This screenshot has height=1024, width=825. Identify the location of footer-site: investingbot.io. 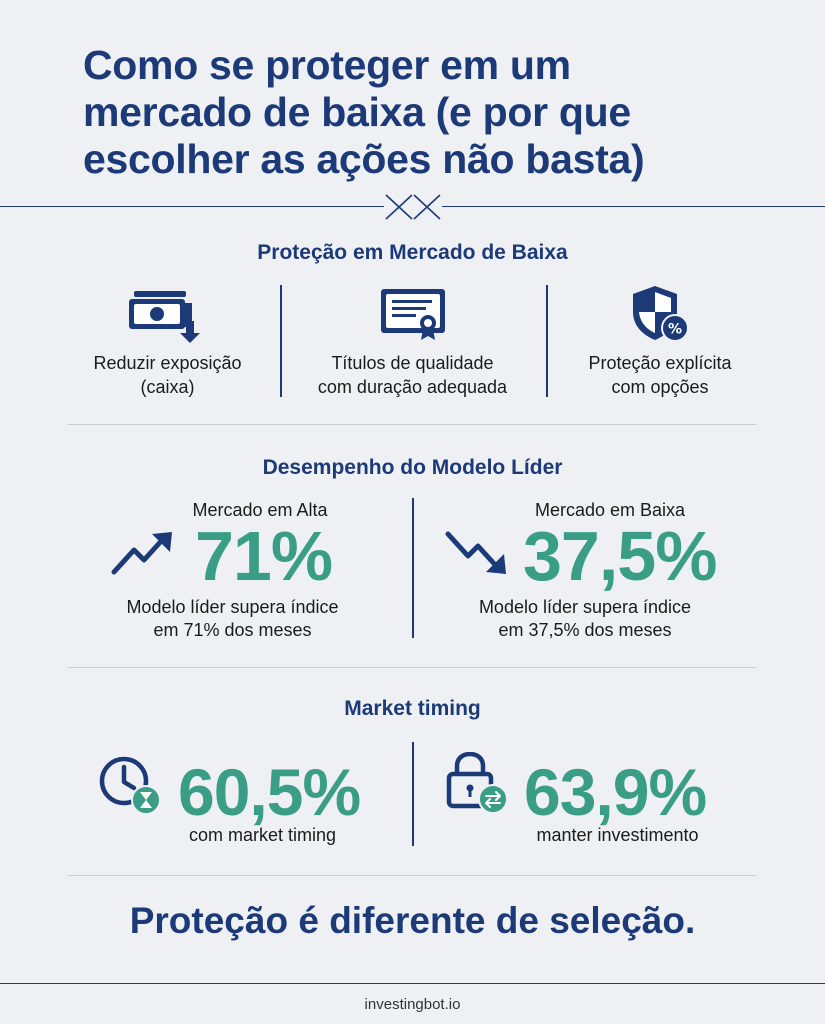
(412, 1004).